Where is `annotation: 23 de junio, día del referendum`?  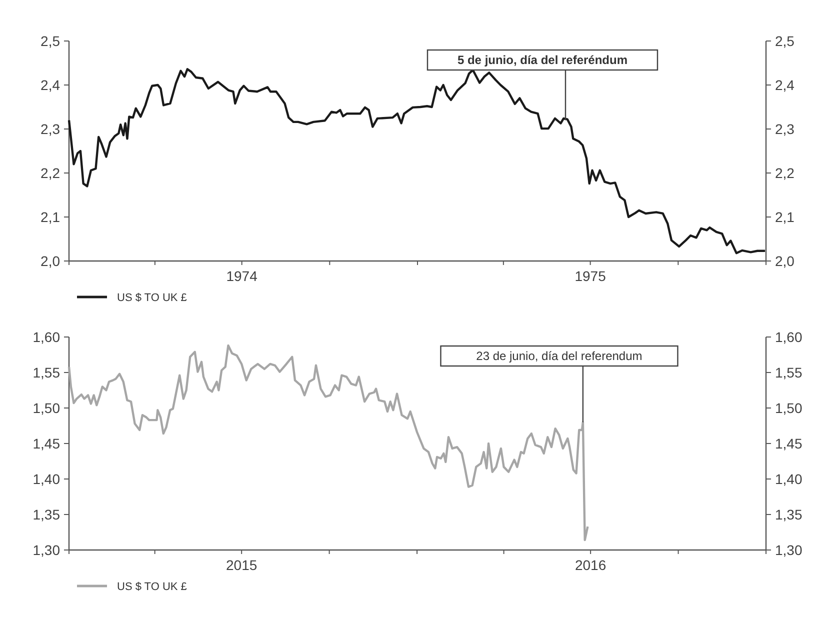
annotation: 23 de junio, día del referendum is located at coordinates (559, 356).